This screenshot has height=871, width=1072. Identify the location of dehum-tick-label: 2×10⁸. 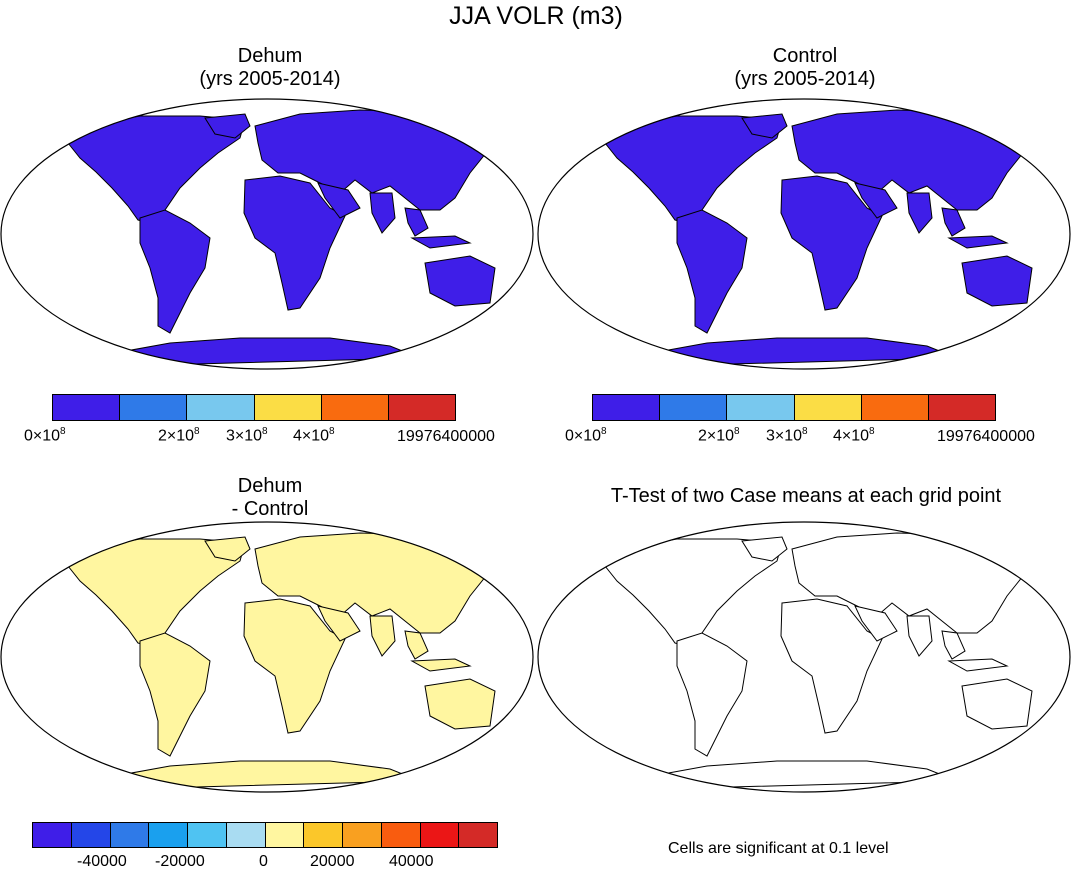
(179, 435).